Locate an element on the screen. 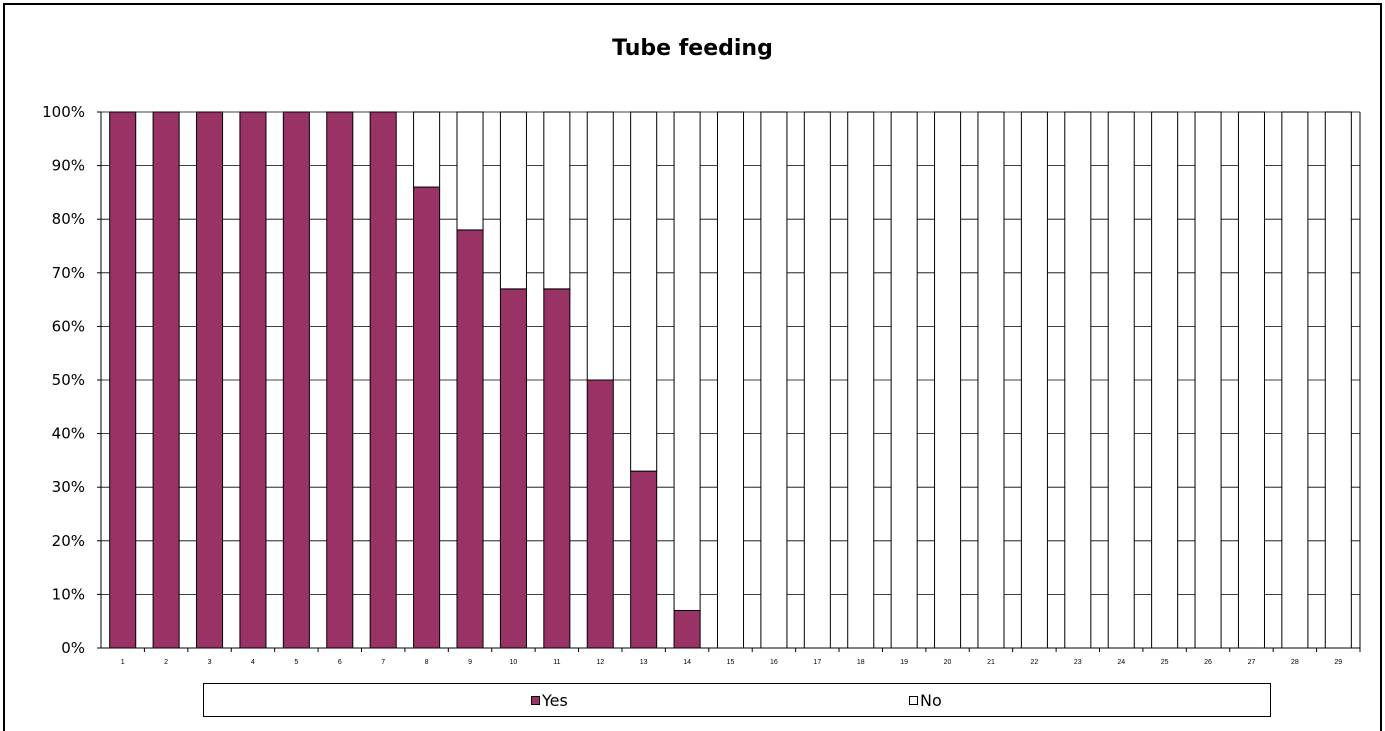  x-tick-label: 25 is located at coordinates (1165, 662).